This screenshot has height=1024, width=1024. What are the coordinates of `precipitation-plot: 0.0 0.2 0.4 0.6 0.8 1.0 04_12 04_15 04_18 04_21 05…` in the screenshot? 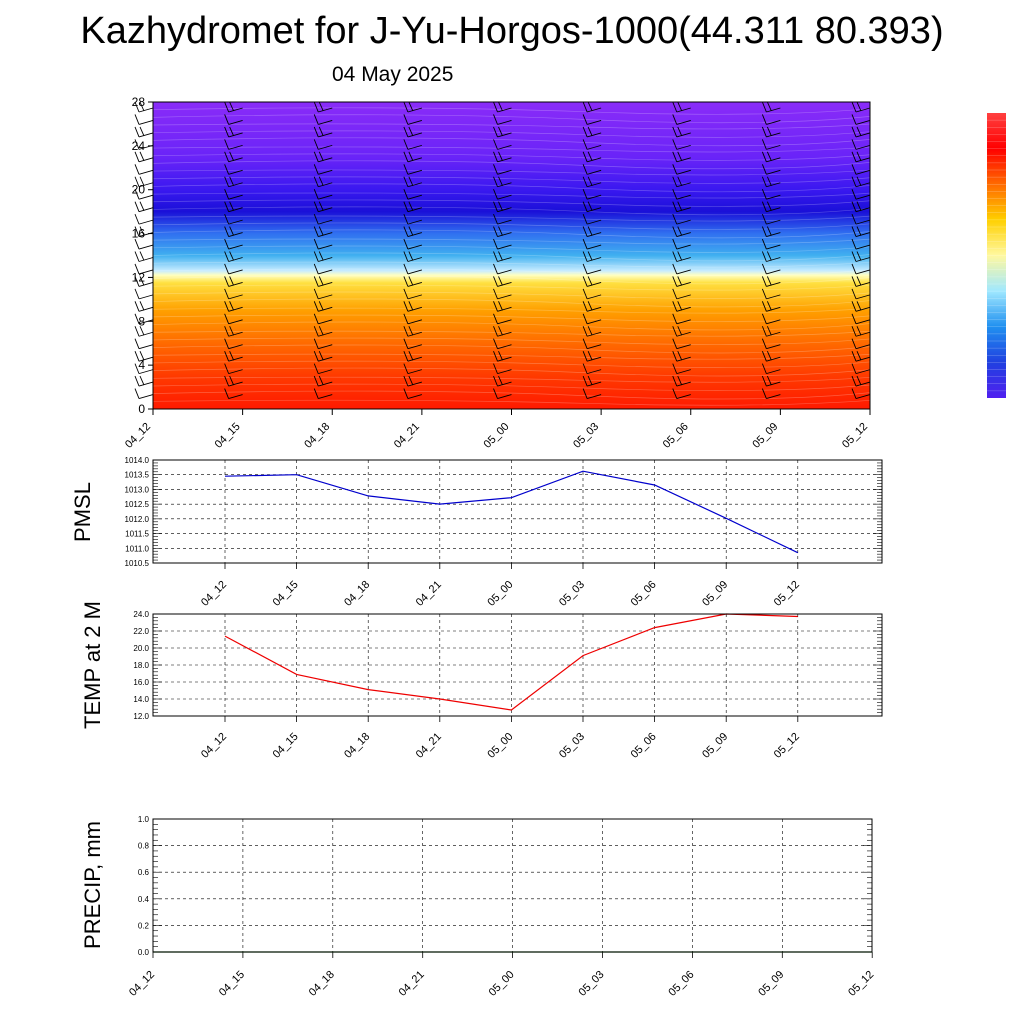 It's located at (478, 907).